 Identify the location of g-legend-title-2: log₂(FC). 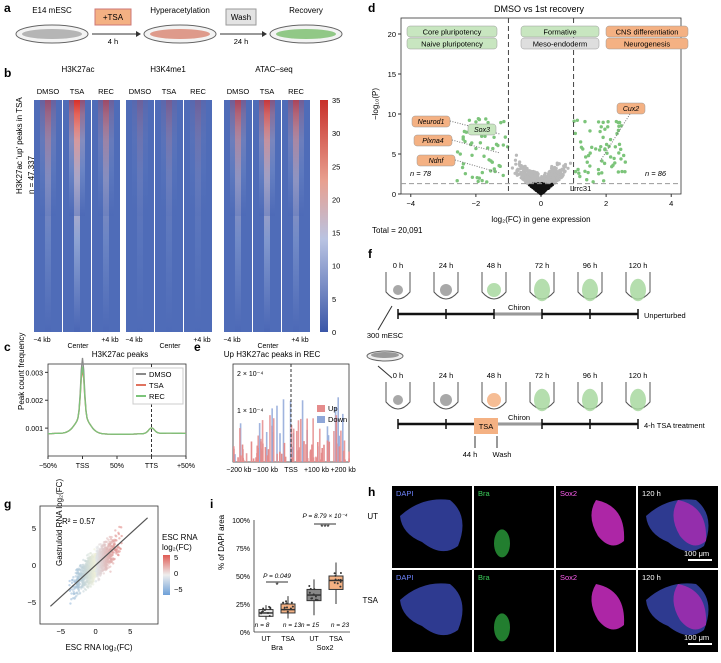
(177, 547).